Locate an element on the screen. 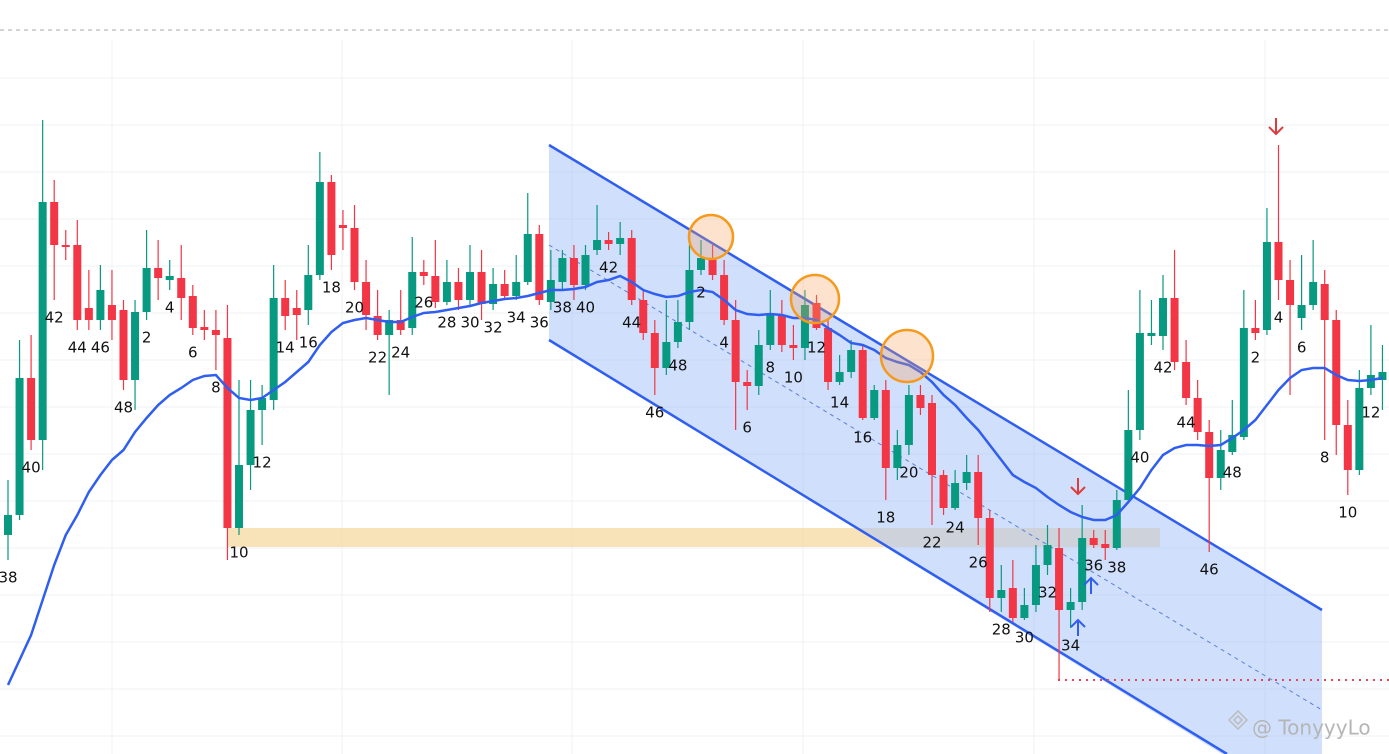 Image resolution: width=1389 pixels, height=754 pixels. buy-arrow is located at coordinates (1091, 585).